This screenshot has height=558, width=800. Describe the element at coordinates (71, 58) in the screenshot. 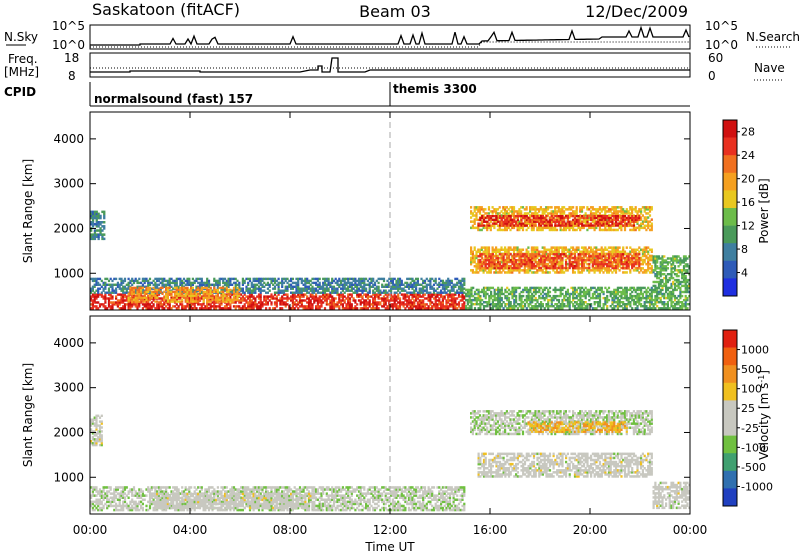

I see `freq-left-tick-top: 18` at that location.